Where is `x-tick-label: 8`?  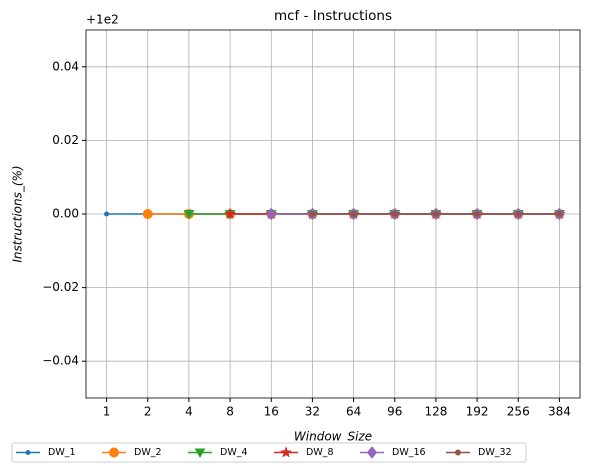 x-tick-label: 8 is located at coordinates (230, 412).